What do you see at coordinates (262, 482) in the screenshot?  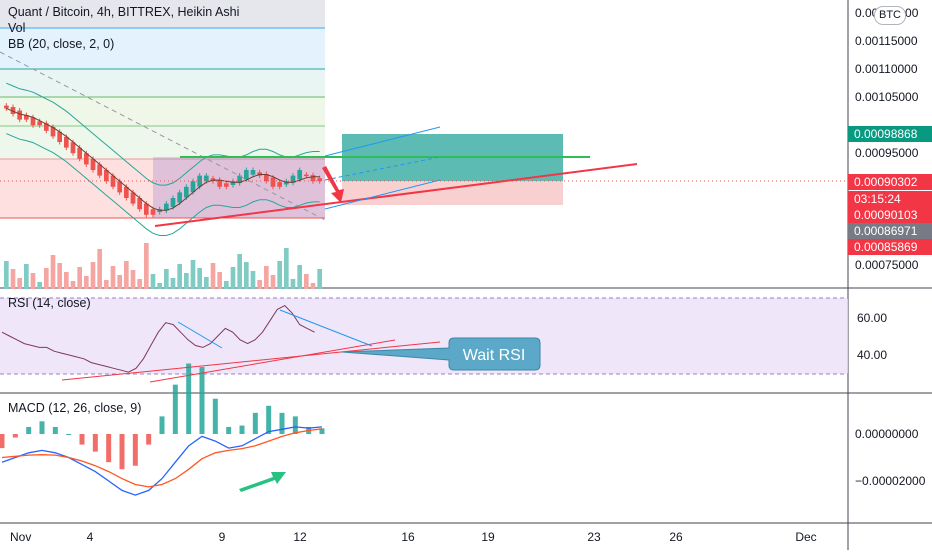 I see `macd-up-arrow` at bounding box center [262, 482].